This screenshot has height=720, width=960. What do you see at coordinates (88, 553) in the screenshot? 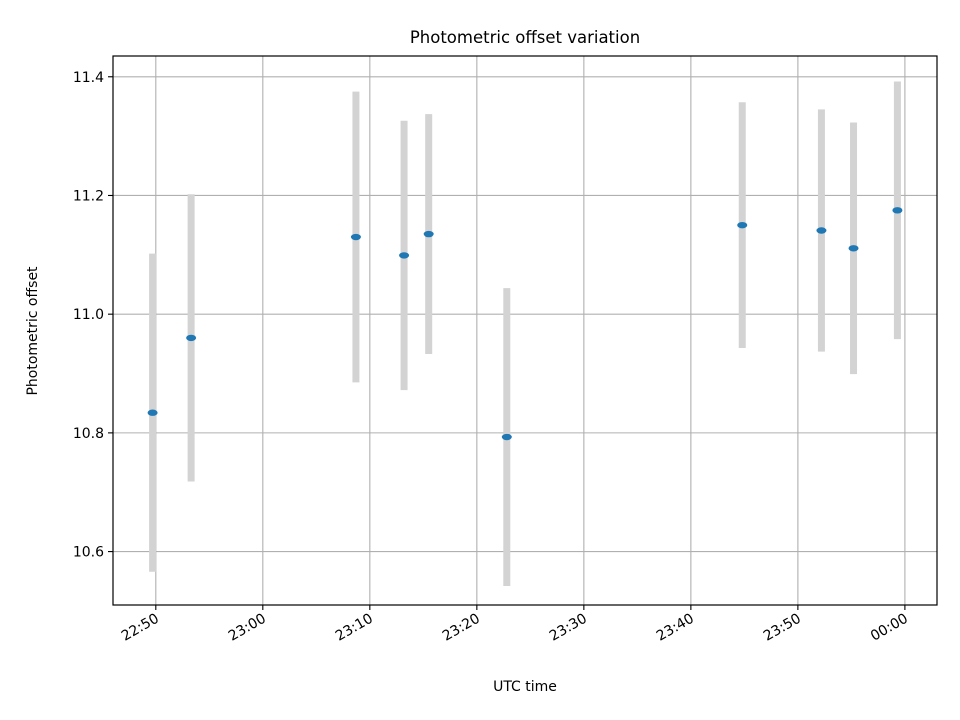
I see `y-tick-label: 10.6` at bounding box center [88, 553].